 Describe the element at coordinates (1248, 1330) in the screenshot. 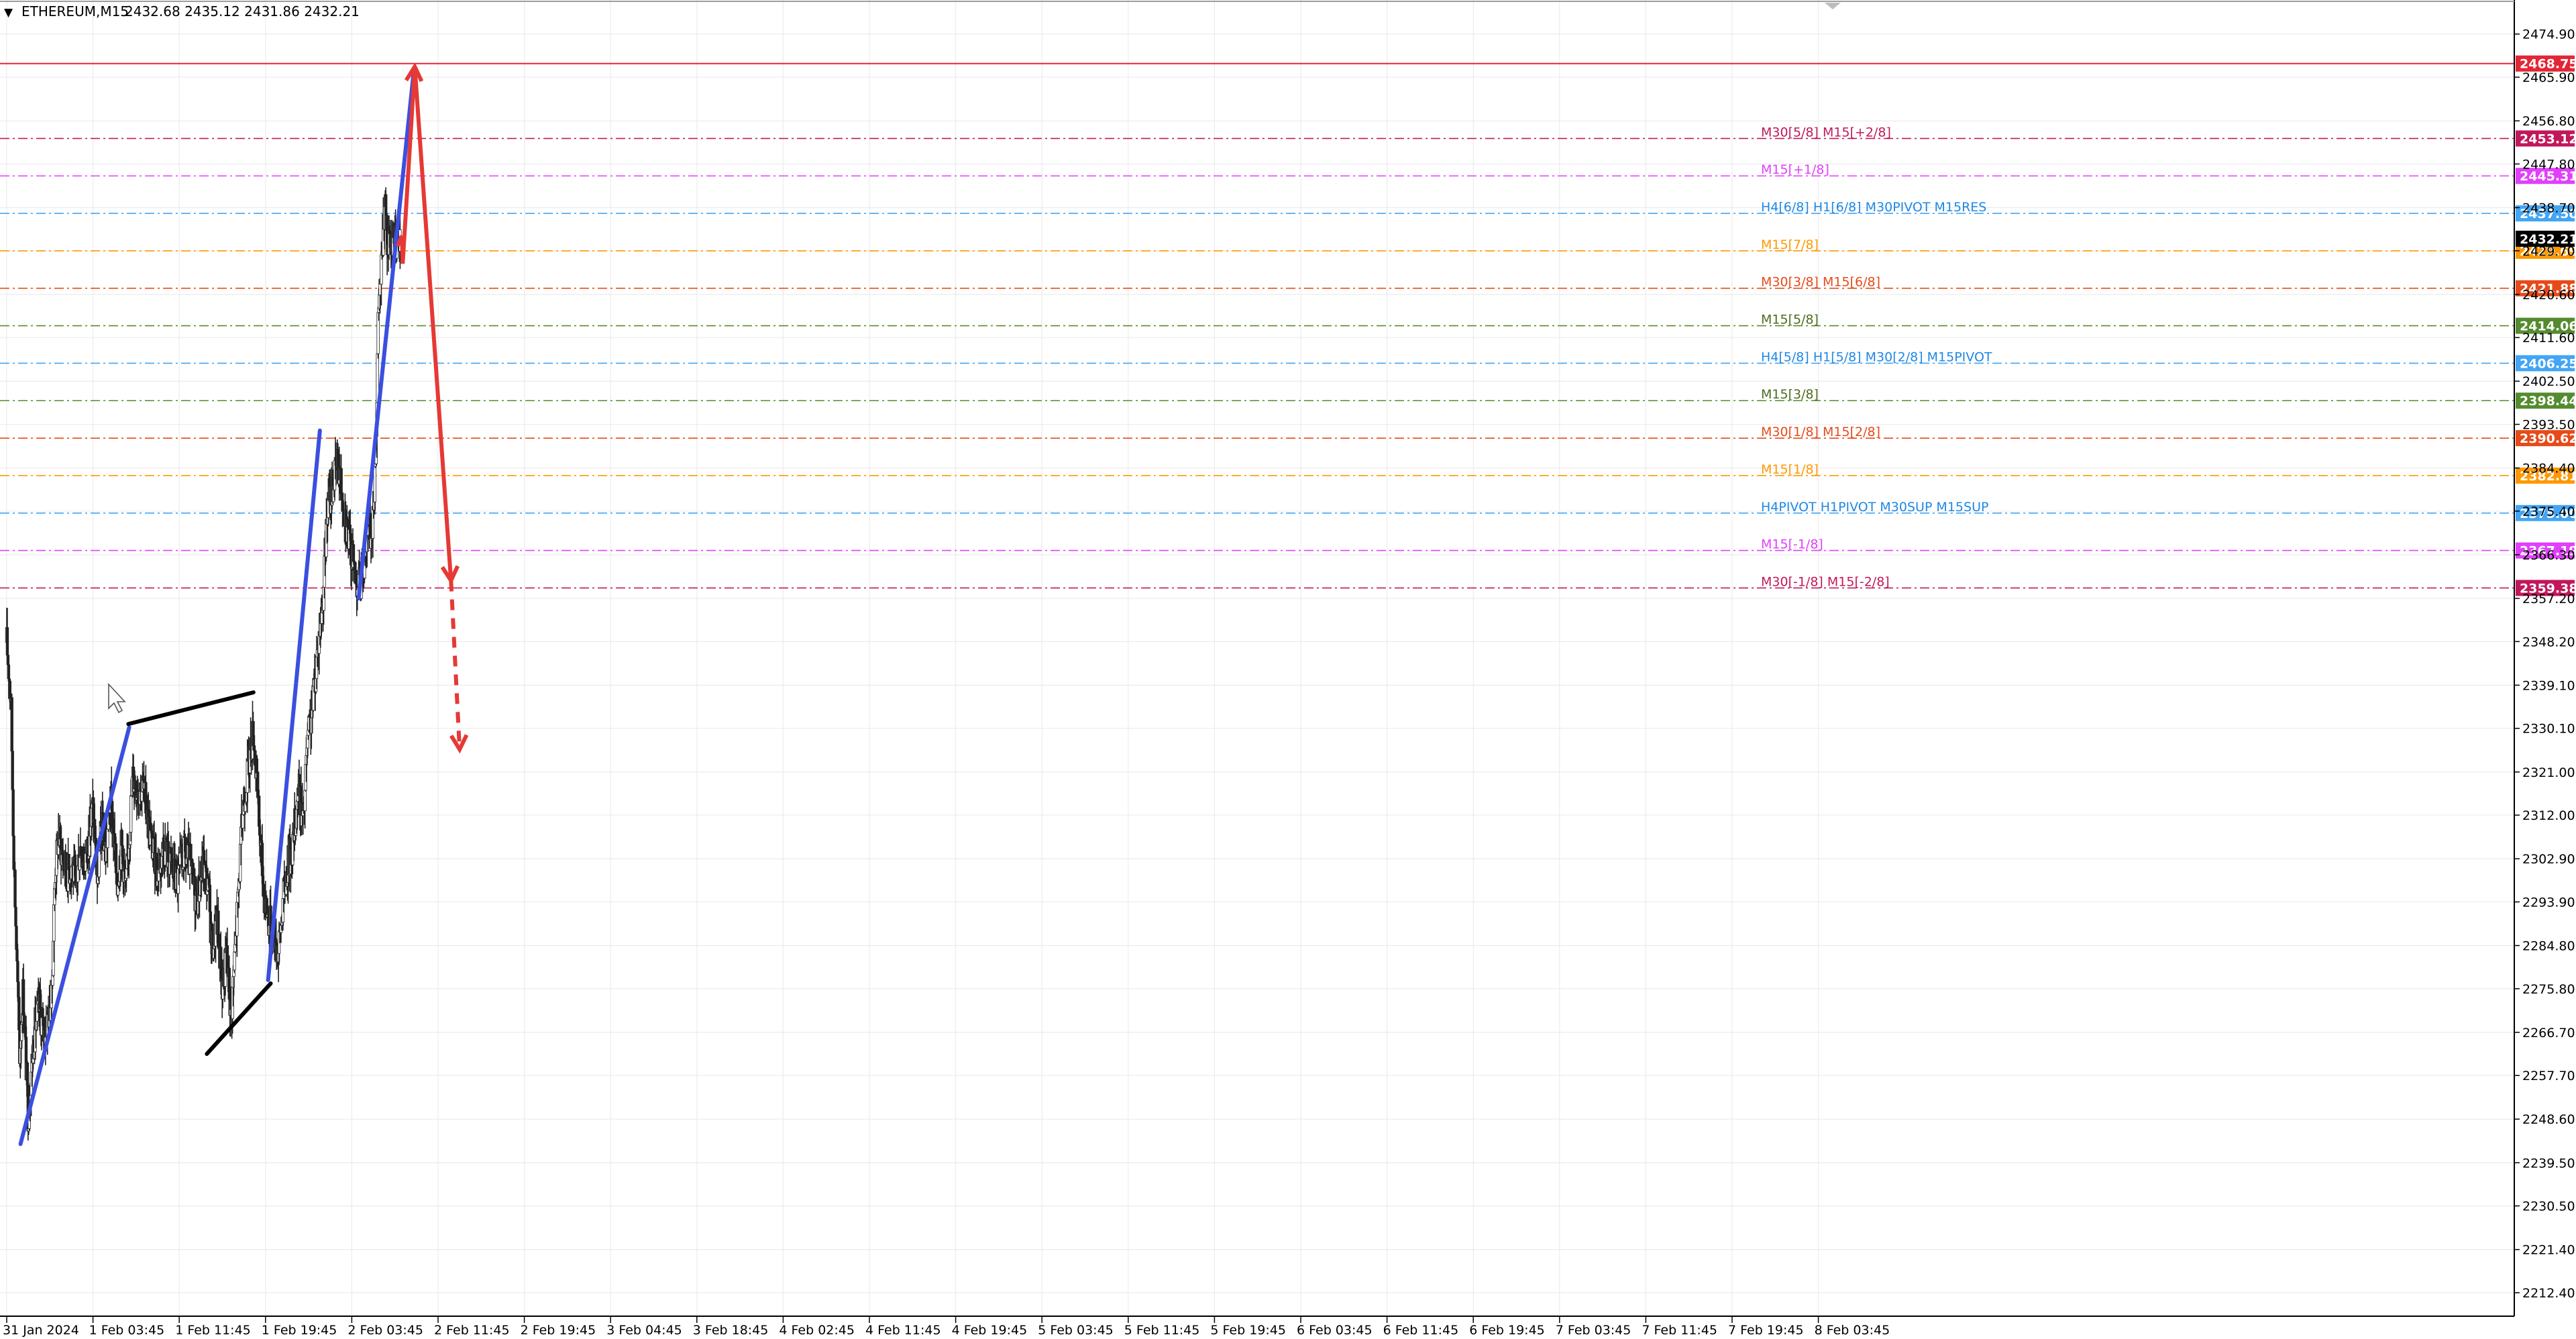

I see `time-tick-label: 5 Feb 19:45` at that location.